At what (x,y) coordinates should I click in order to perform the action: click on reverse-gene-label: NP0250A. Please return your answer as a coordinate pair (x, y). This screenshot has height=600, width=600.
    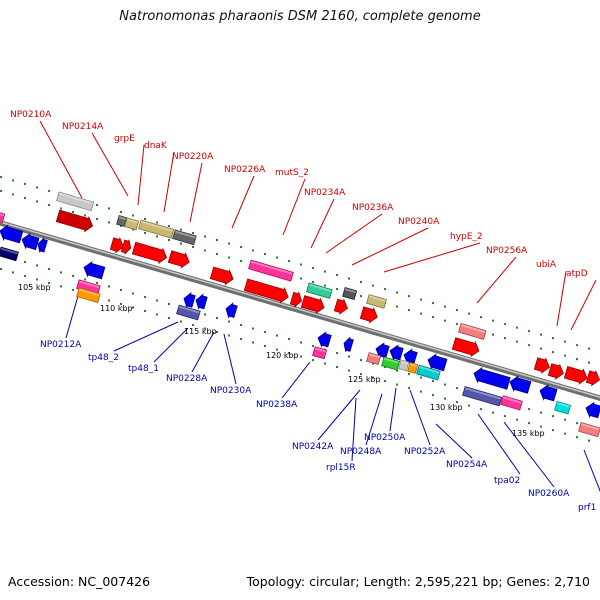
    Looking at the image, I should click on (385, 438).